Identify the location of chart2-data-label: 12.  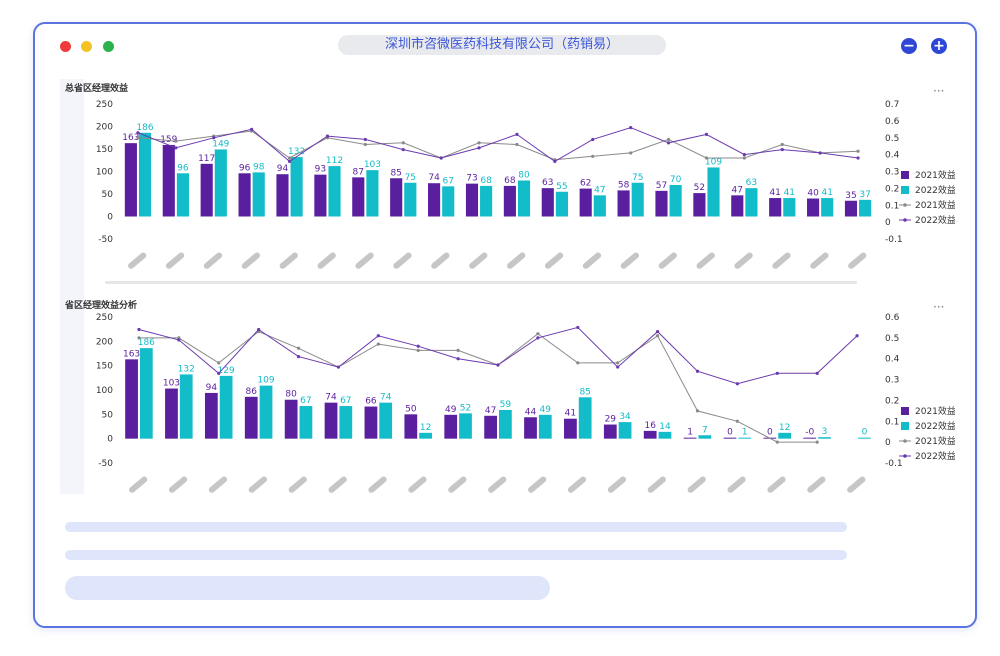
(425, 428).